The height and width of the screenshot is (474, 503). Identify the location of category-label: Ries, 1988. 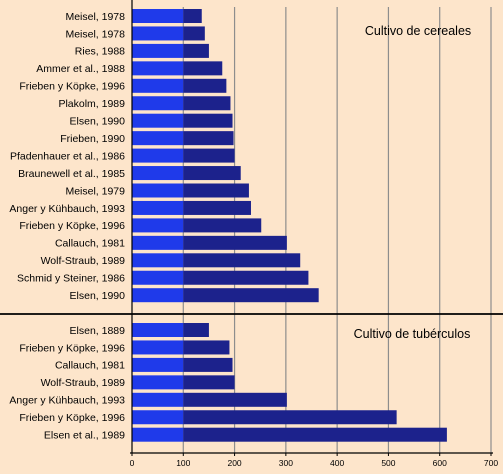
(100, 52).